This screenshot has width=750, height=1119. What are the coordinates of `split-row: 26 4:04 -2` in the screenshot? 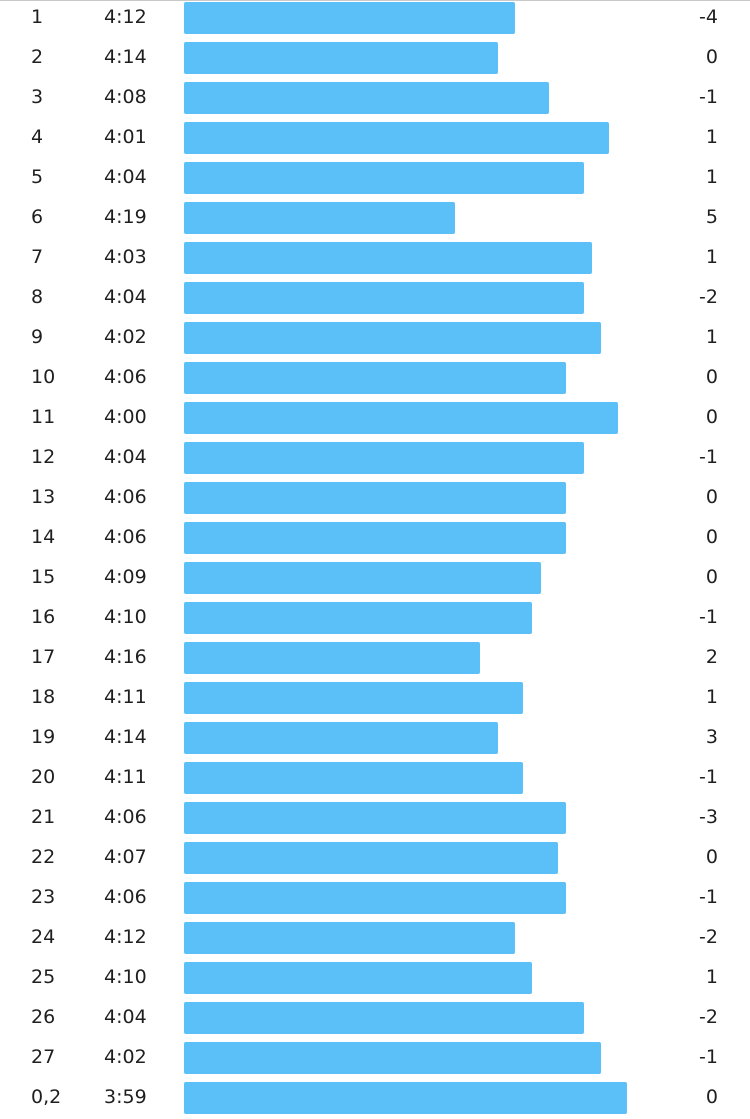 It's located at (375, 1019).